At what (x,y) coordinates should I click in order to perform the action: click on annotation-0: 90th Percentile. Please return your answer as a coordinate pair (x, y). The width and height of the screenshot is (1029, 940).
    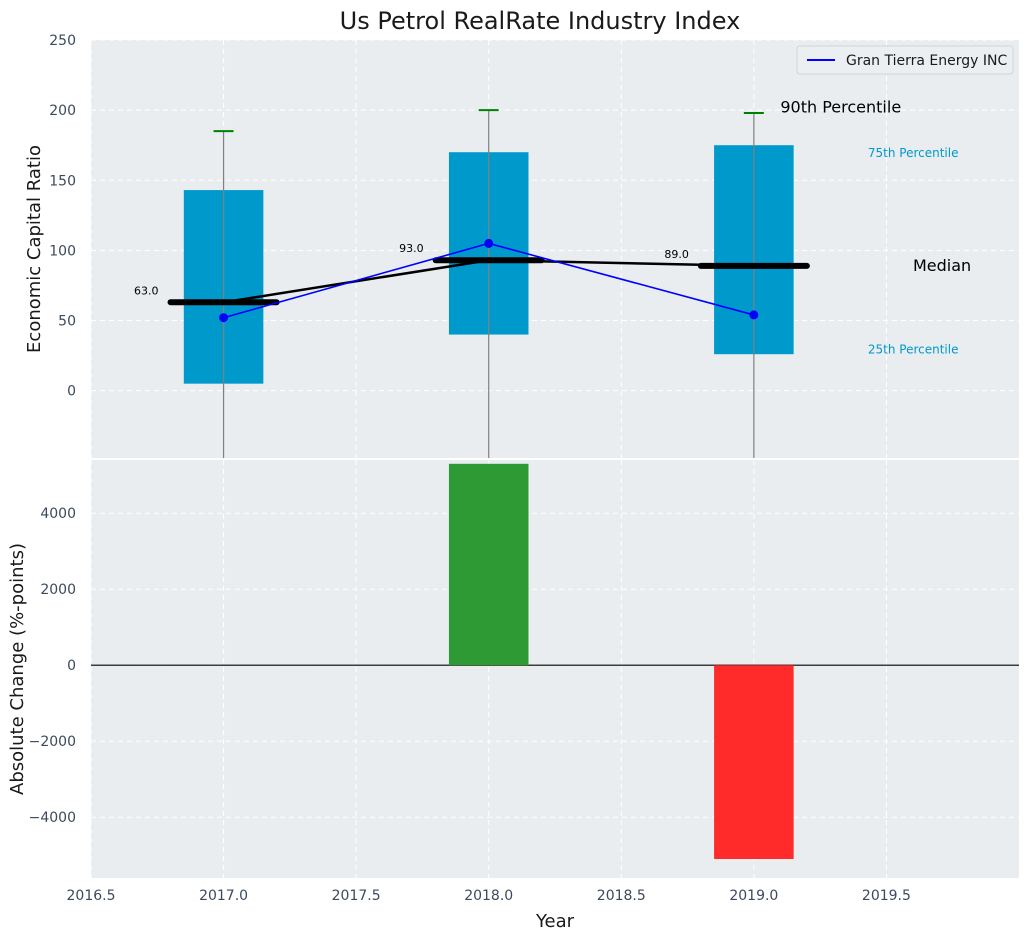
    Looking at the image, I should click on (840, 106).